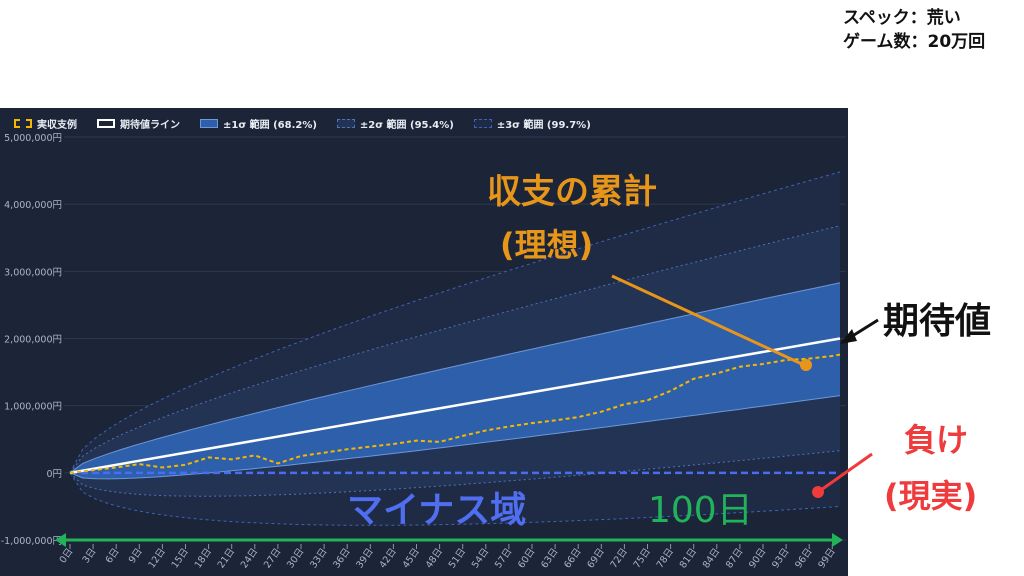 Image resolution: width=1024 pixels, height=576 pixels. I want to click on y-tick-label: 5,000,000円, so click(33, 138).